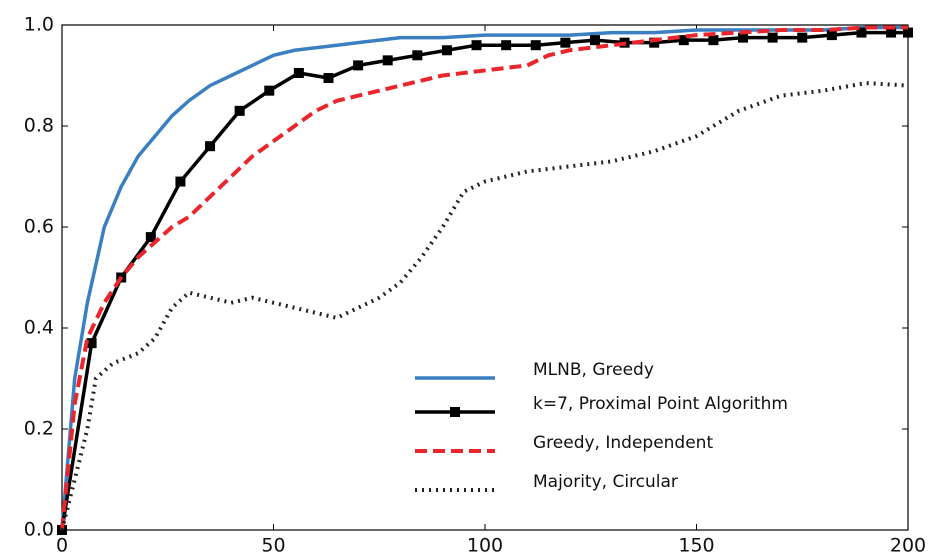 The image size is (933, 556). I want to click on y-tick-label: 0.6, so click(39, 227).